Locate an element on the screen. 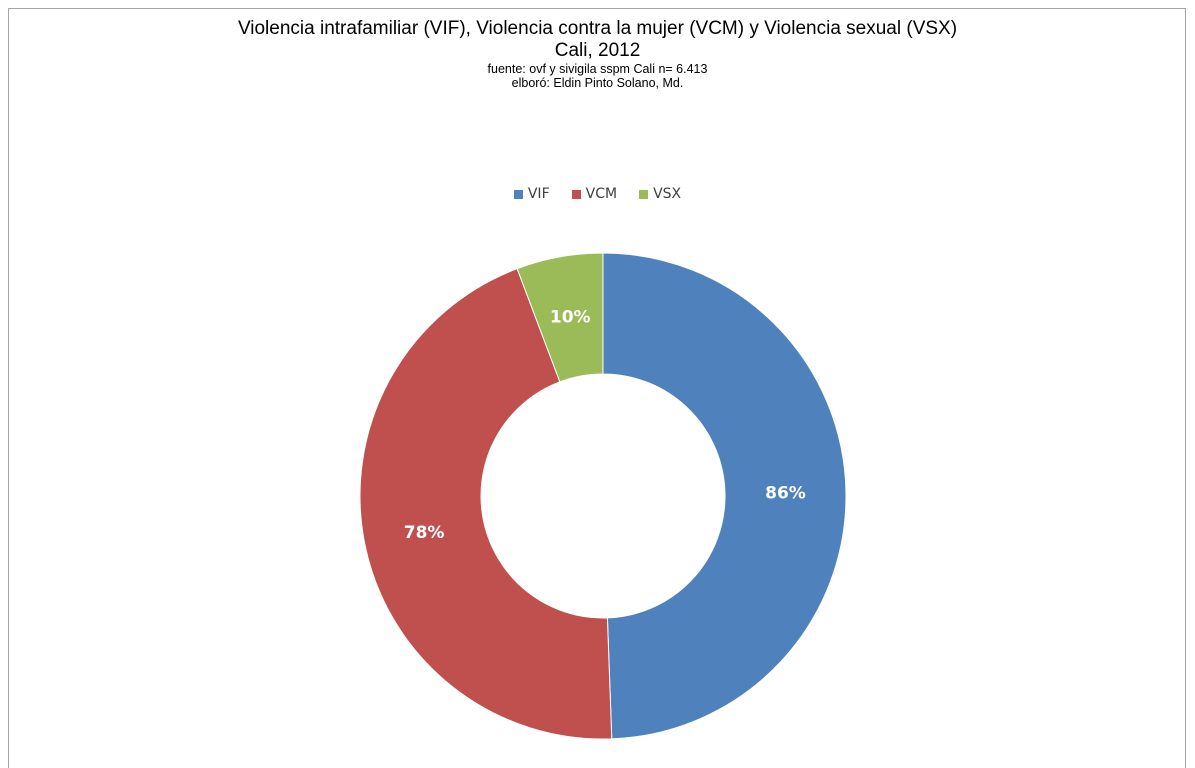 Image resolution: width=1195 pixels, height=768 pixels. legend-label-vif: VIF is located at coordinates (538, 194).